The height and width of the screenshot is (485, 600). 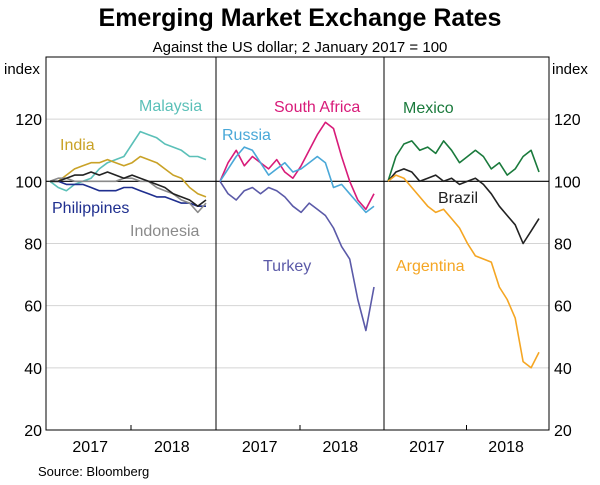 I want to click on label-philippines: Philippines, so click(x=90, y=208).